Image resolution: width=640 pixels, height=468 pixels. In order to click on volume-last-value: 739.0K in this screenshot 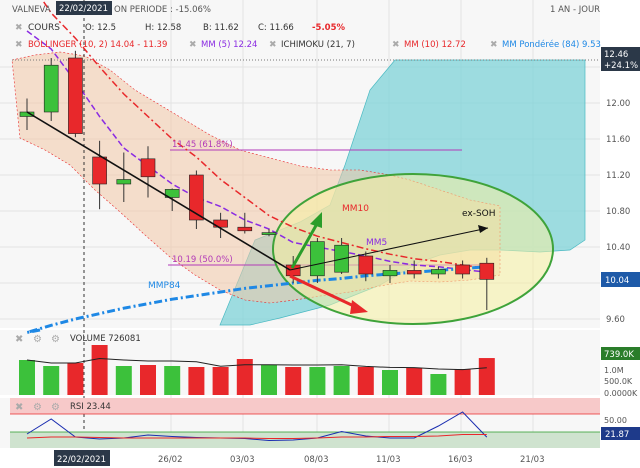, I will do `click(619, 355)`.